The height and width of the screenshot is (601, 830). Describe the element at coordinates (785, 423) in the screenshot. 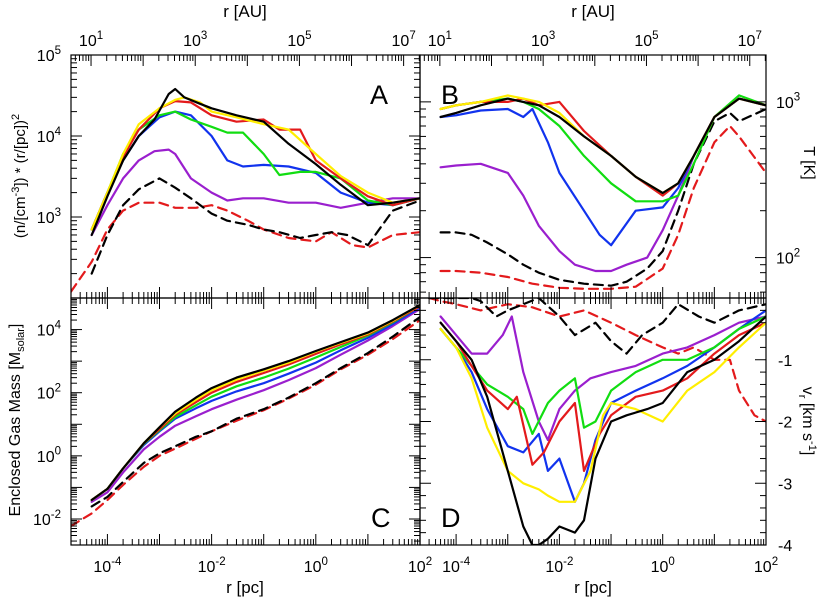

I see `y-tick-label: -2` at that location.